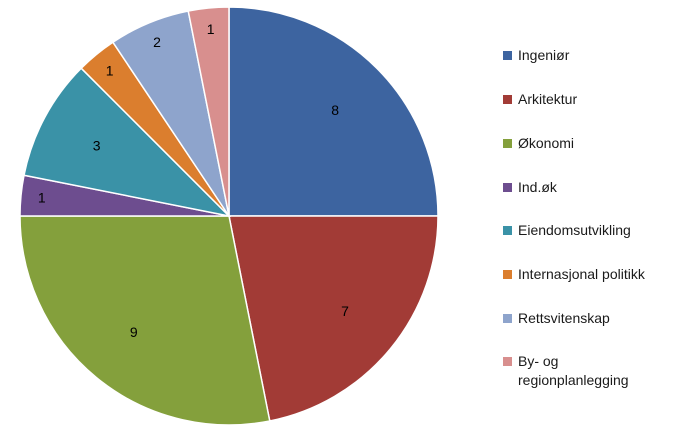 The width and height of the screenshot is (676, 434). What do you see at coordinates (134, 332) in the screenshot?
I see `data-label-okonomi: 9` at bounding box center [134, 332].